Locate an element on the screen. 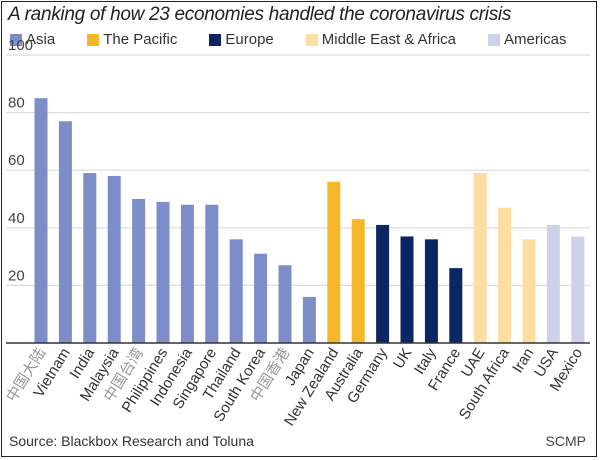  legend-item: Americas is located at coordinates (527, 39).